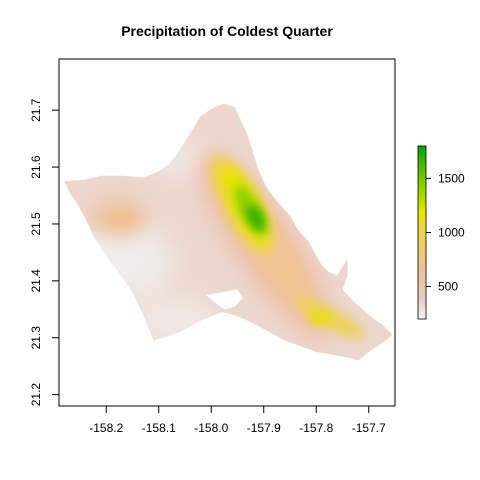 This screenshot has width=480, height=480. I want to click on southeast-peak, so click(320, 318).